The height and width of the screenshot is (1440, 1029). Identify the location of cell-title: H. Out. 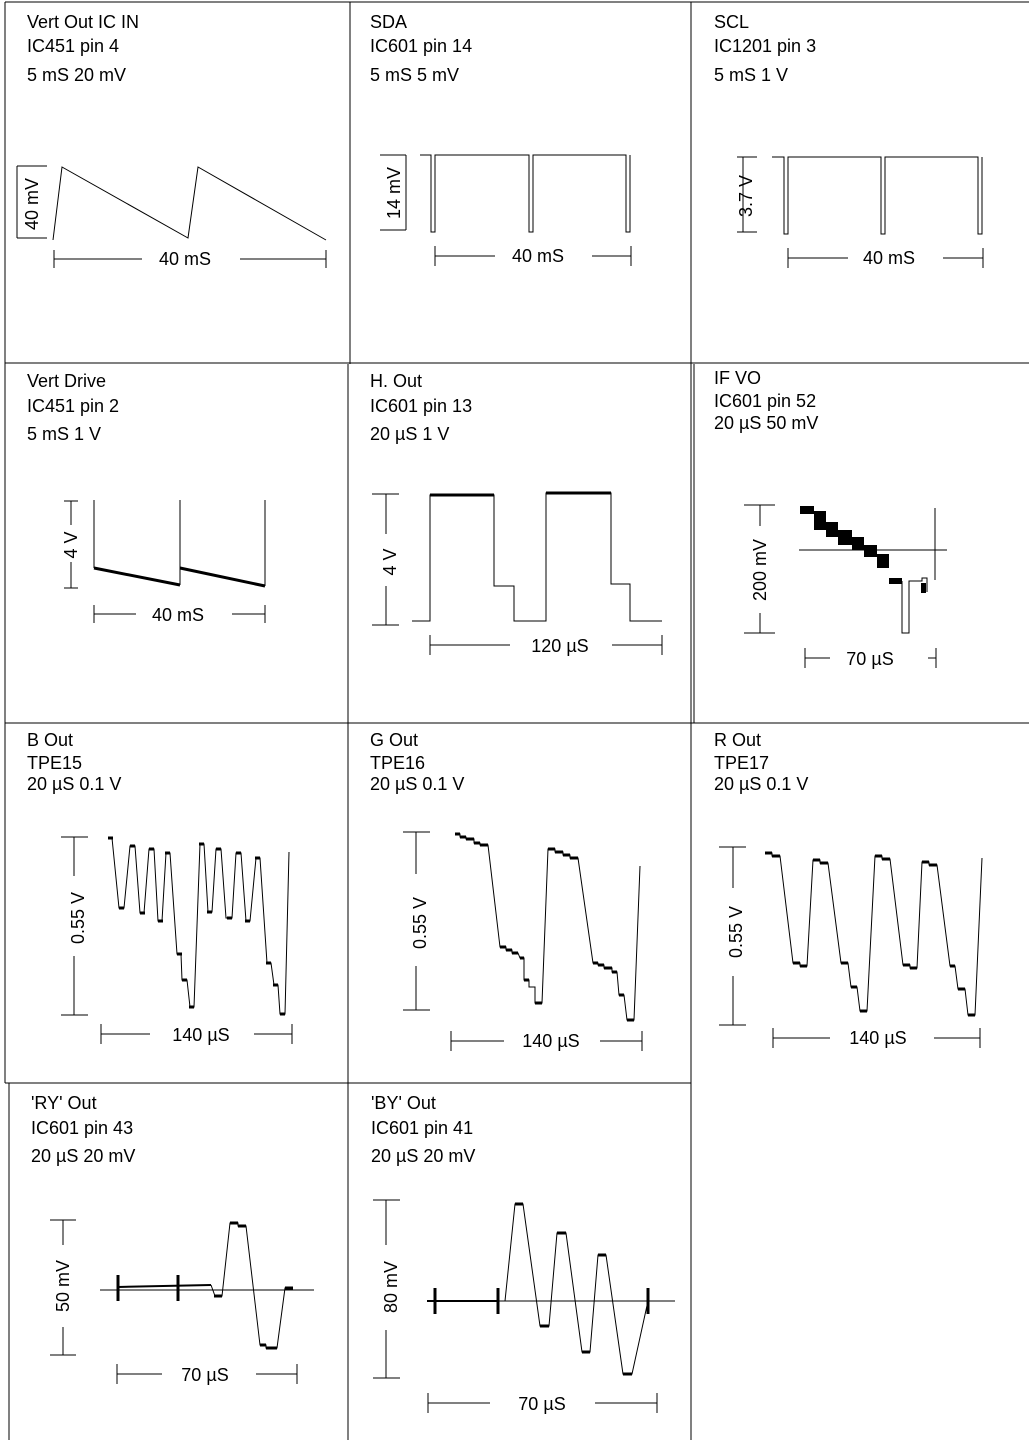
(396, 381).